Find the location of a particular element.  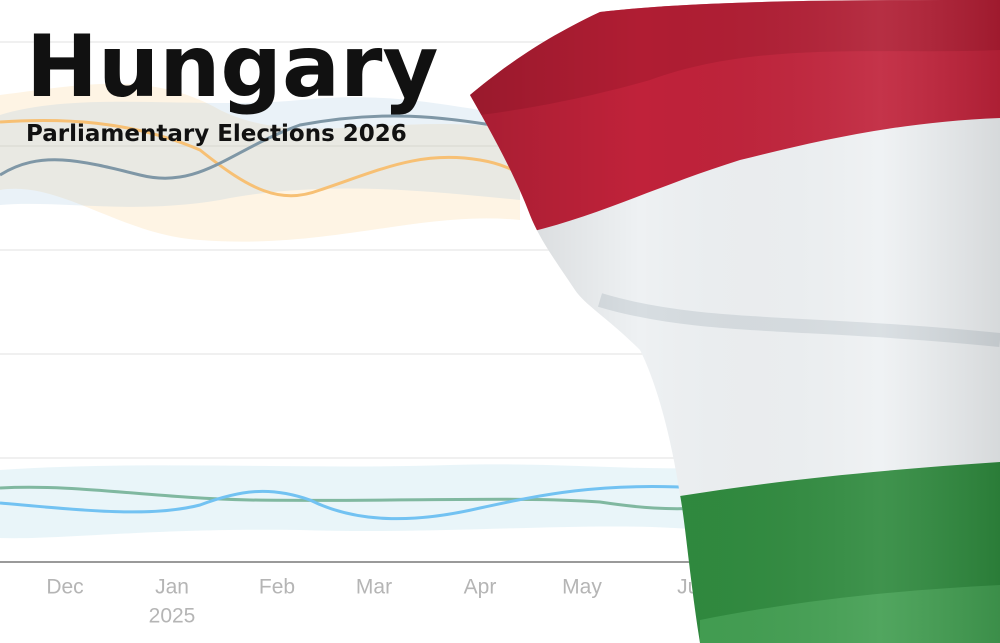

x-tick-label: Dec is located at coordinates (64, 587).